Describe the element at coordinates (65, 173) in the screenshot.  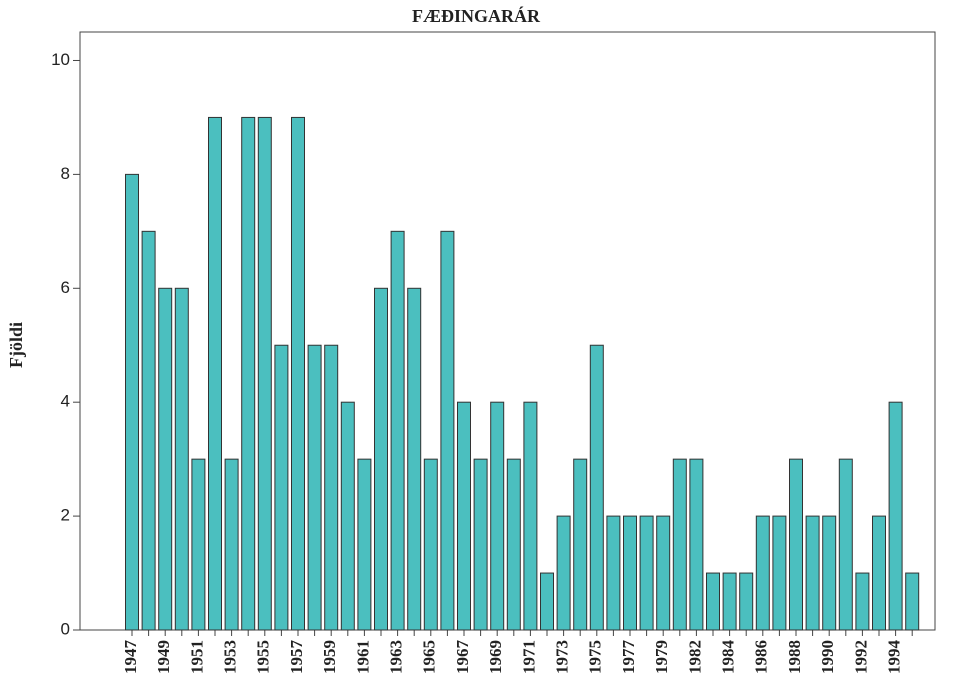
I see `y-tick-label: 8` at that location.